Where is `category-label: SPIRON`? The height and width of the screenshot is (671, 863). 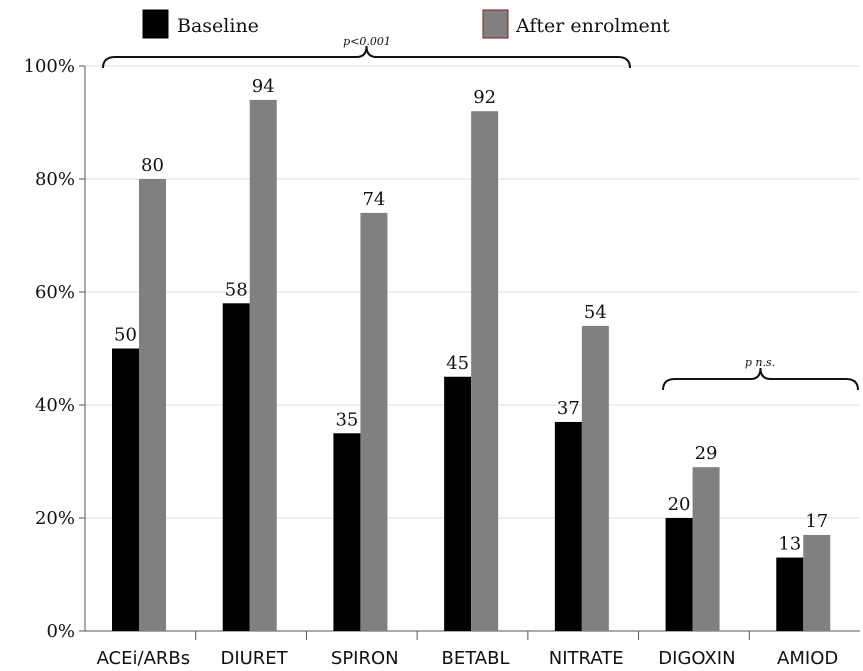
category-label: SPIRON is located at coordinates (365, 658).